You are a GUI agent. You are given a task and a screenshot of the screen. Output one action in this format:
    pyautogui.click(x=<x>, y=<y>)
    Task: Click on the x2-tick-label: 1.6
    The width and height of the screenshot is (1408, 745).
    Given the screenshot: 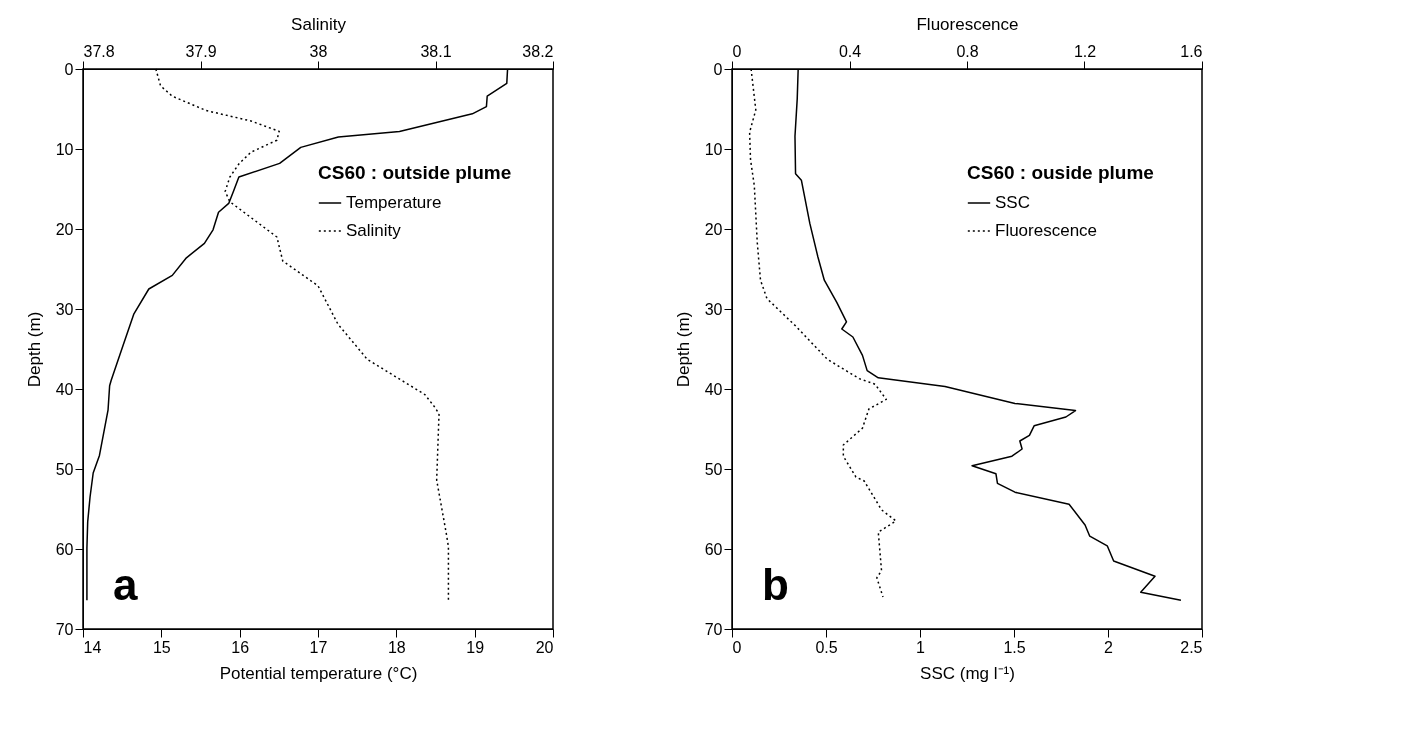 What is the action you would take?
    pyautogui.click(x=1191, y=51)
    